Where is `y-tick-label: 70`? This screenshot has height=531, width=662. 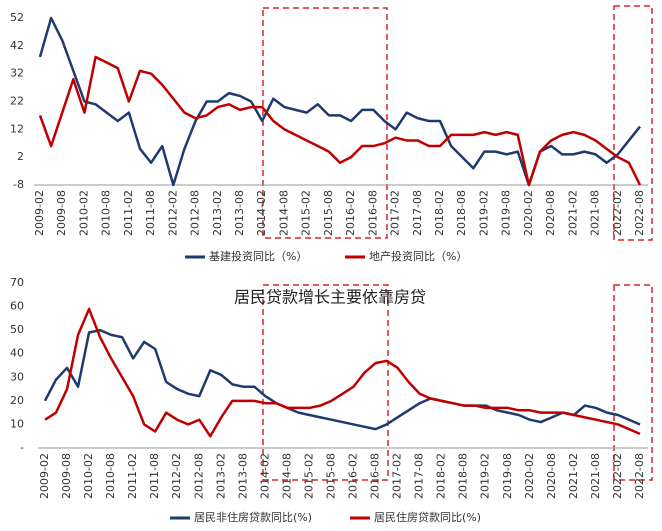 y-tick-label: 70 is located at coordinates (17, 282).